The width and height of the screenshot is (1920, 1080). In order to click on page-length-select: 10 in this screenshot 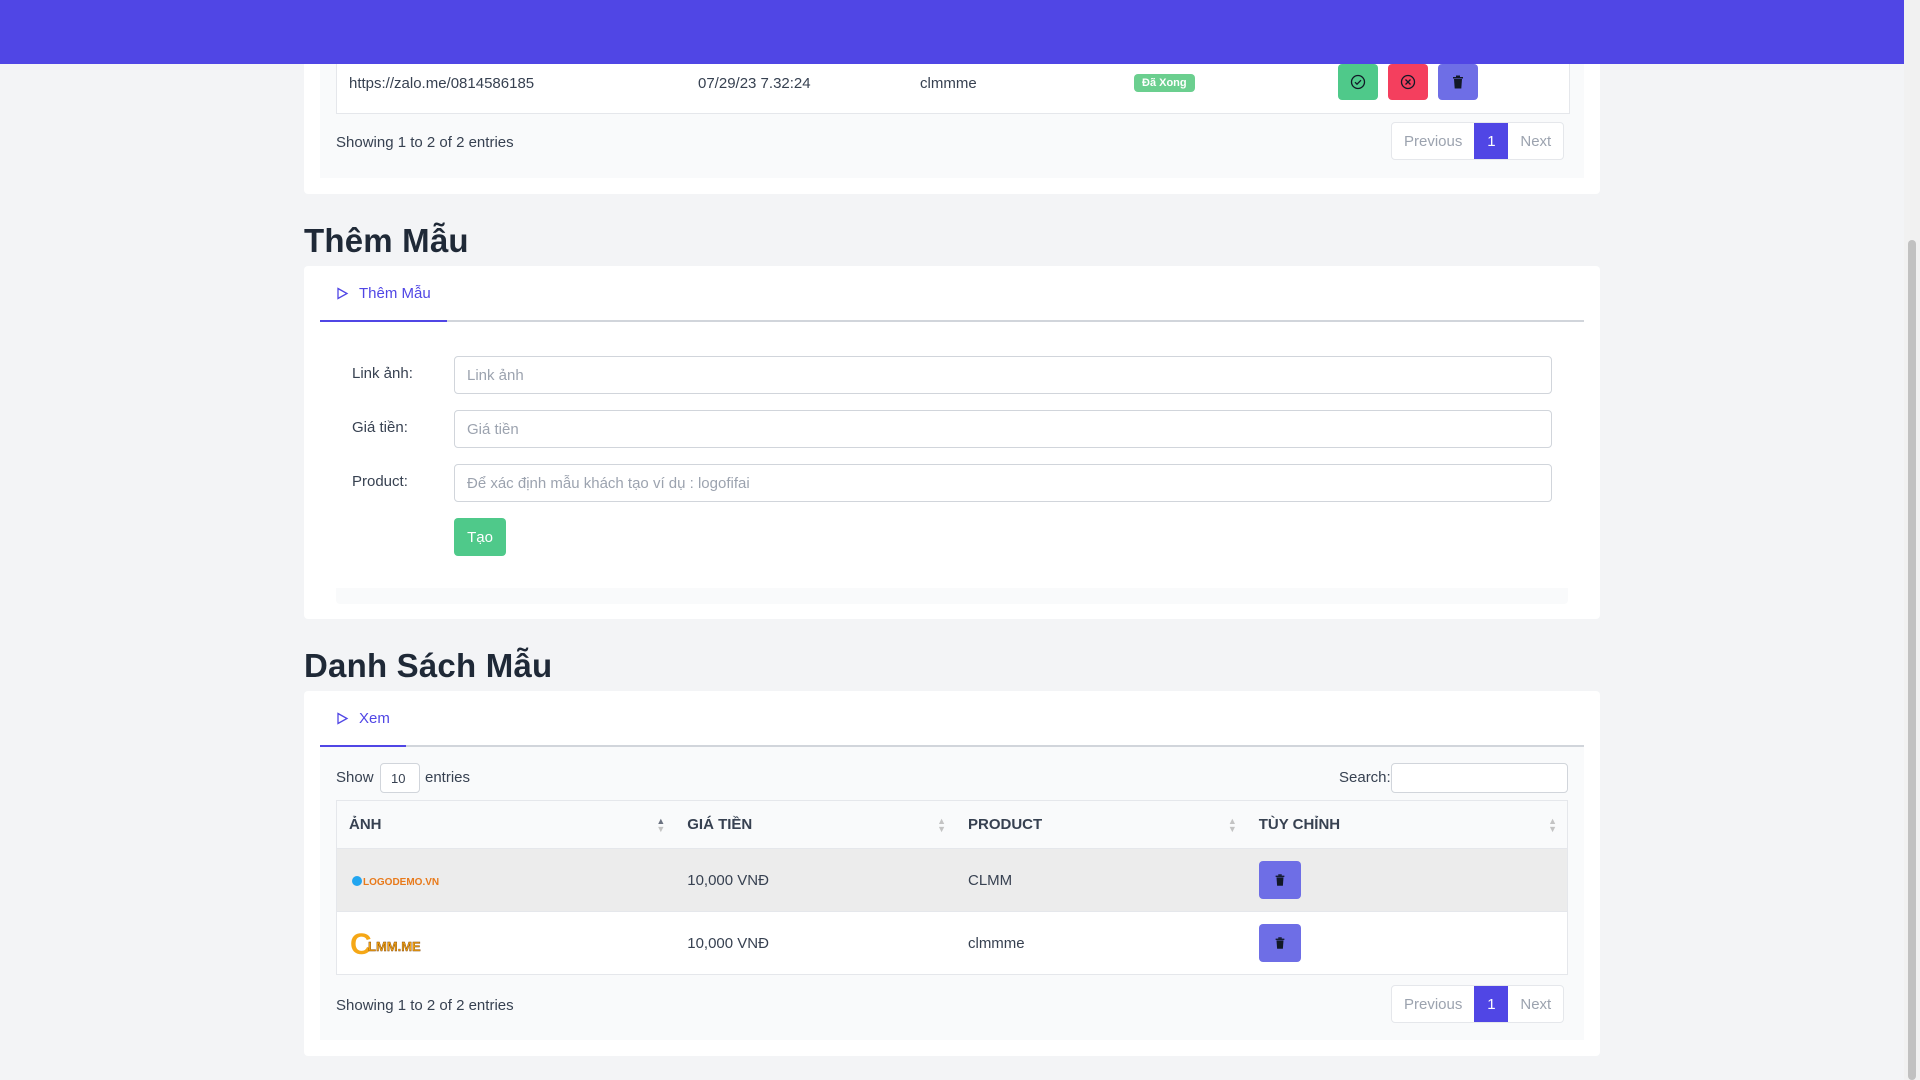, I will do `click(400, 778)`.